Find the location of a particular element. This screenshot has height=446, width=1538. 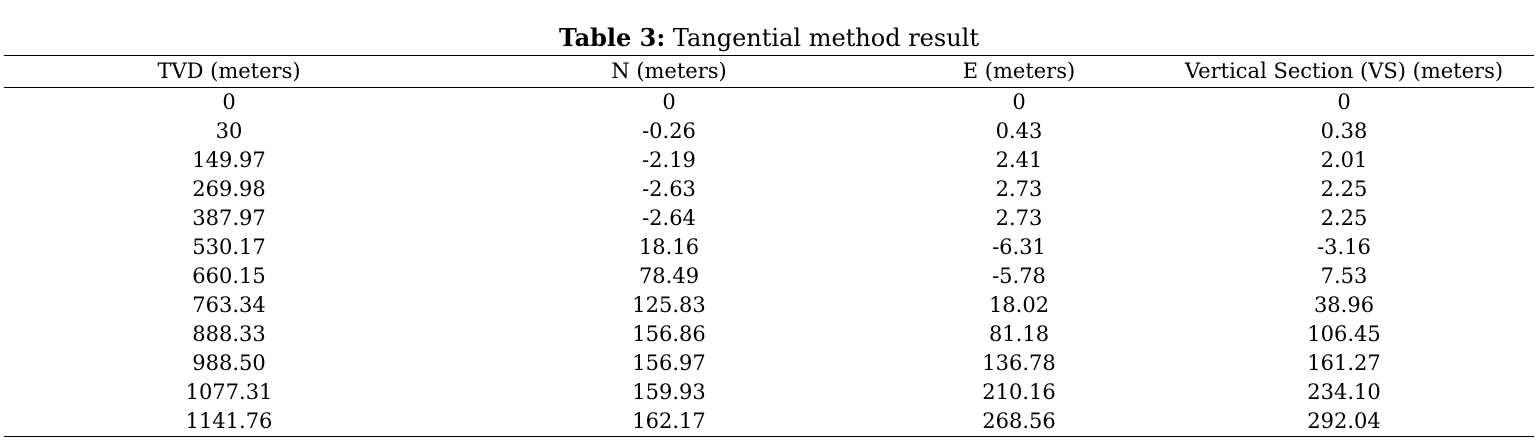

cell-tvd: 269.98 is located at coordinates (229, 189).